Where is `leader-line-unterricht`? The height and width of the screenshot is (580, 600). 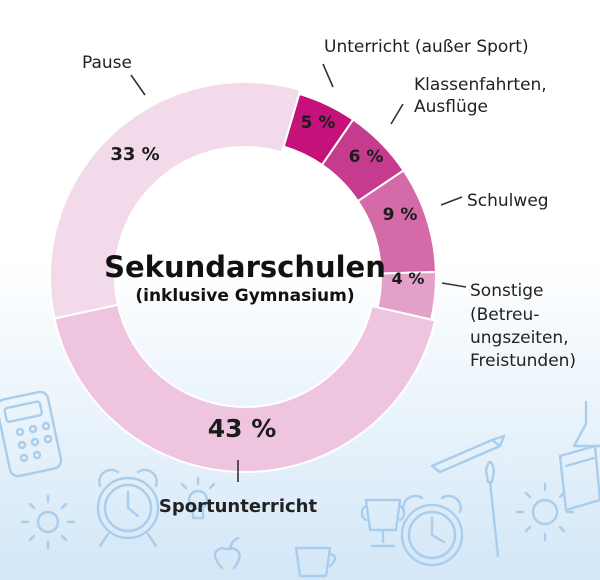 leader-line-unterricht is located at coordinates (328, 75).